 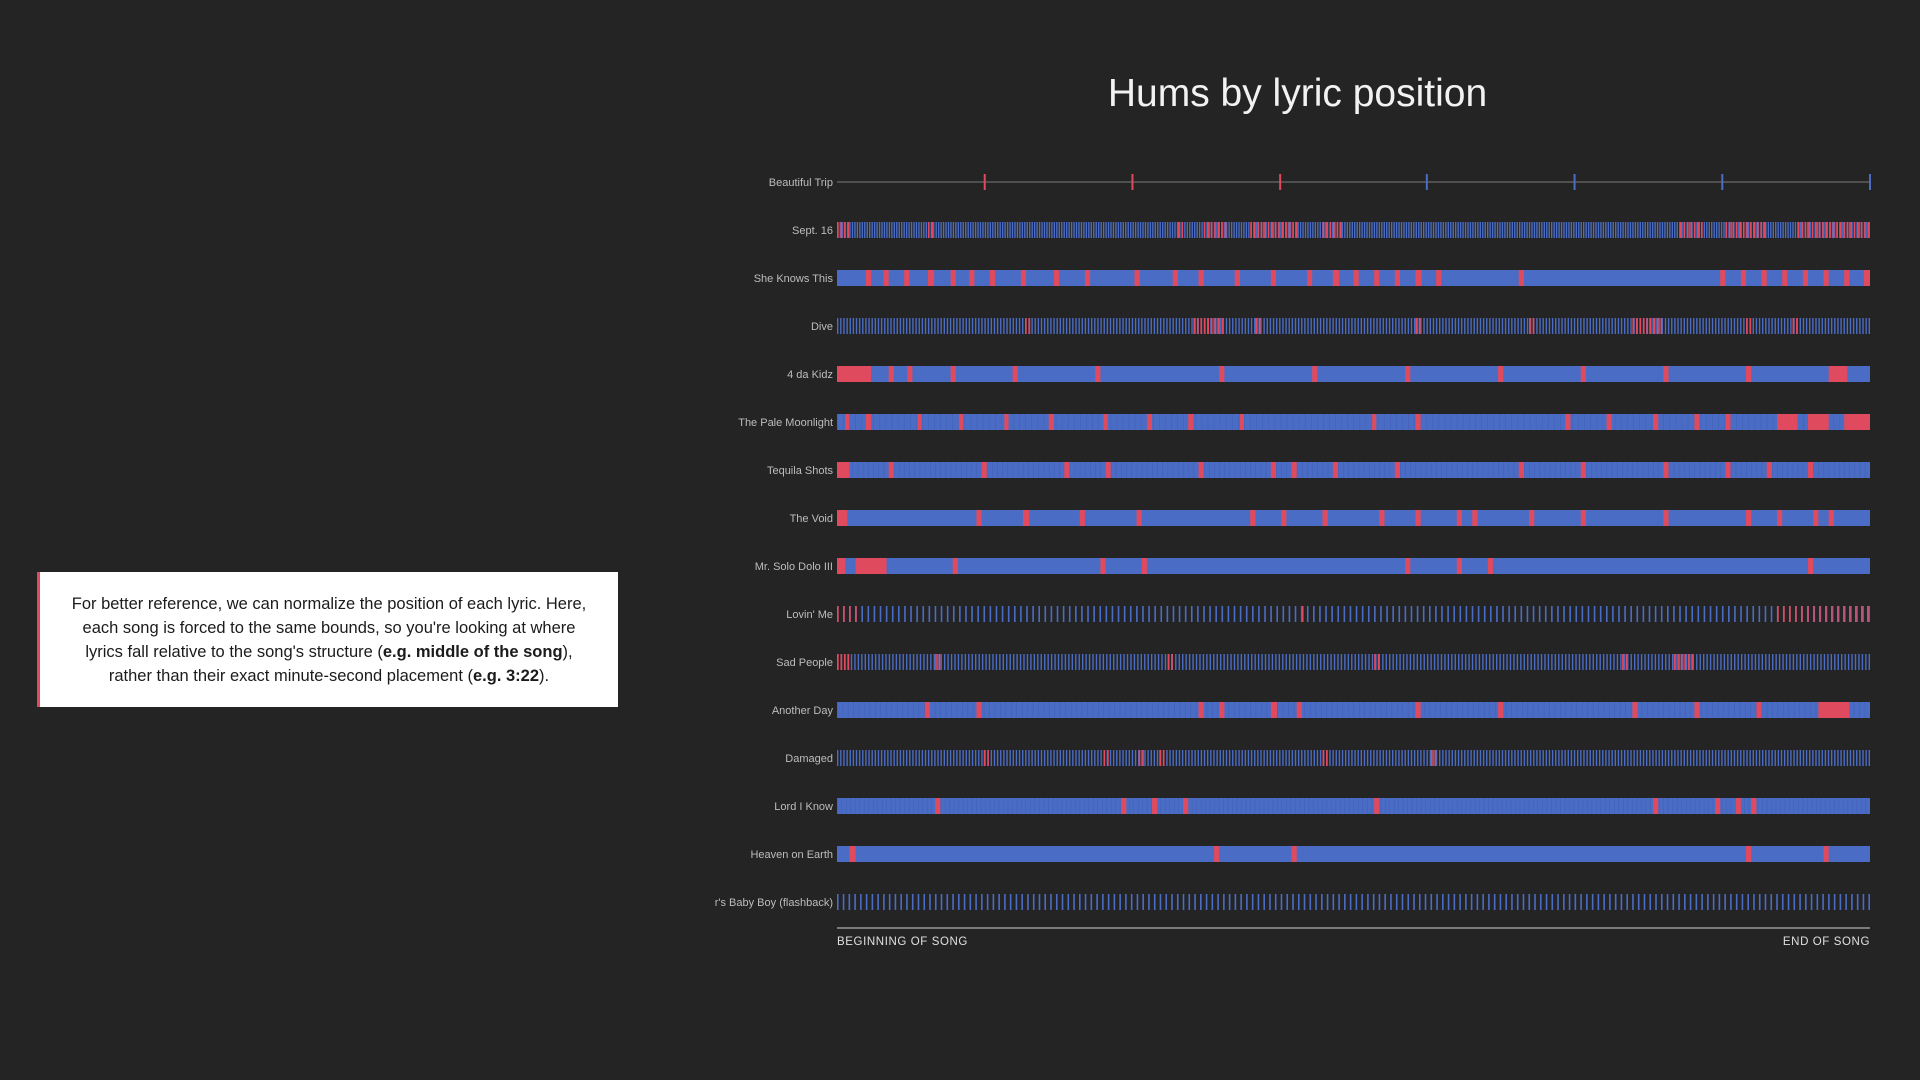 I want to click on hum-mark-tequila-shots, so click(x=1108, y=470).